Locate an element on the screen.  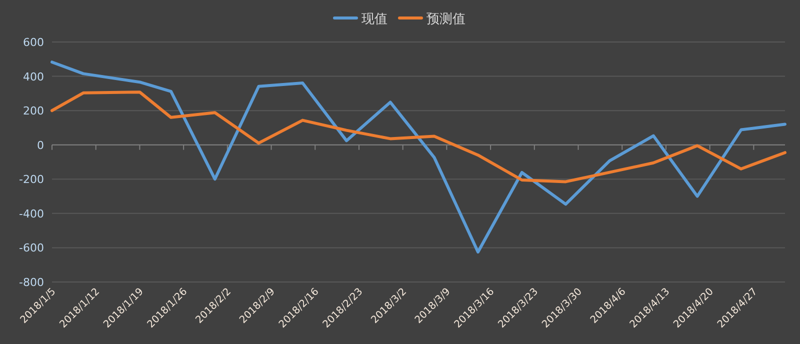
y-tick-label: 0 is located at coordinates (40, 145).